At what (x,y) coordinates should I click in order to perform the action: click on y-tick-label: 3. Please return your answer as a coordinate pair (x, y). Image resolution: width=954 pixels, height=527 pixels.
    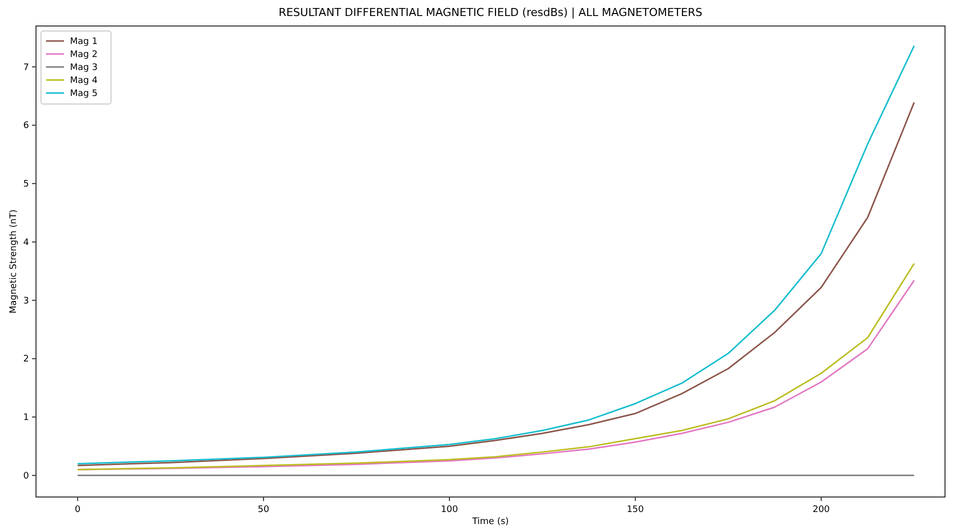
    Looking at the image, I should click on (26, 301).